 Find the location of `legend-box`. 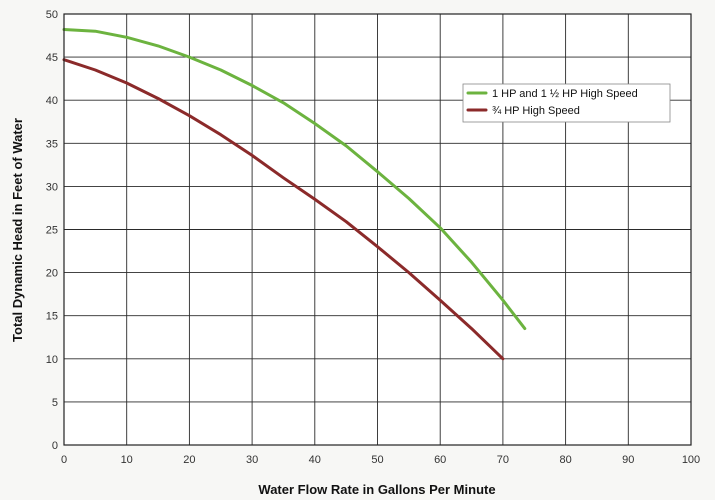

legend-box is located at coordinates (566, 103).